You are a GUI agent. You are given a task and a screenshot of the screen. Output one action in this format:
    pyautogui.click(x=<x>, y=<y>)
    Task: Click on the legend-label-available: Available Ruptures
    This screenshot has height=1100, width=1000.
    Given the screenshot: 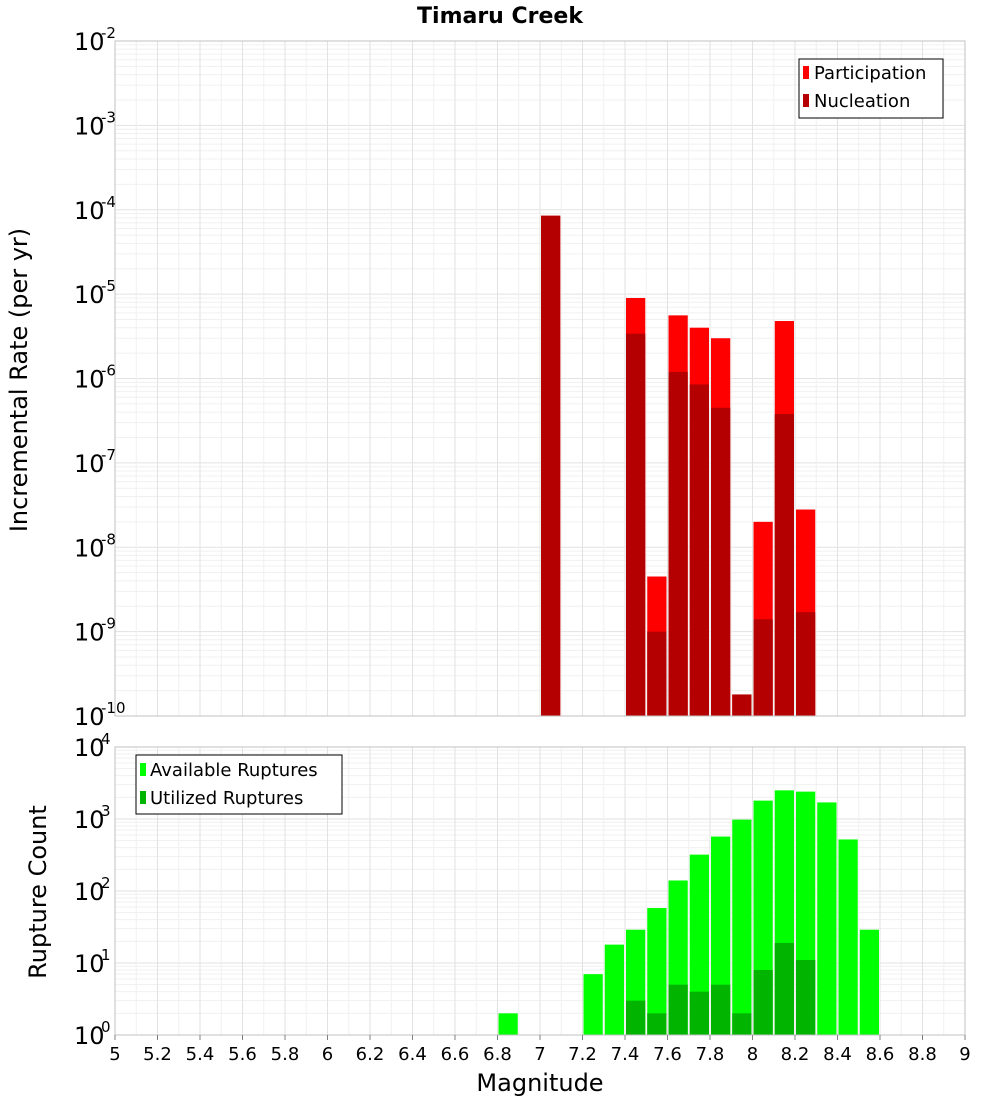 What is the action you would take?
    pyautogui.click(x=234, y=770)
    